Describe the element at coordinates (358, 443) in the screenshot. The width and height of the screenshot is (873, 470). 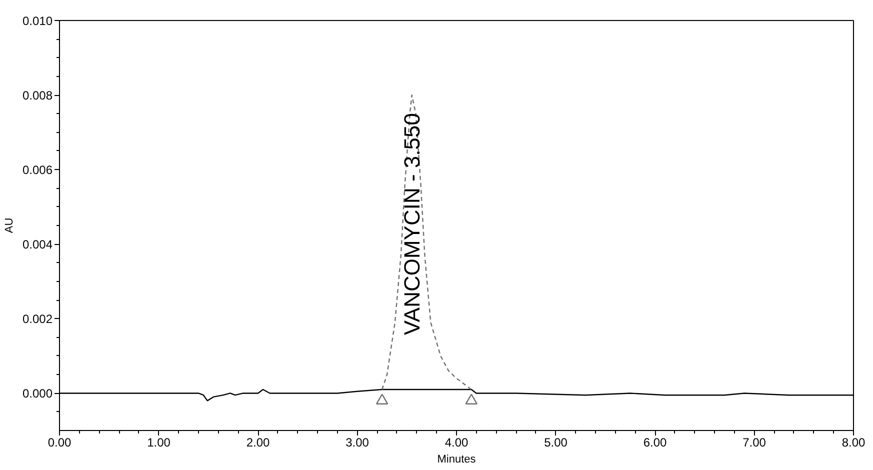
I see `x-tick-label: 3.00` at that location.